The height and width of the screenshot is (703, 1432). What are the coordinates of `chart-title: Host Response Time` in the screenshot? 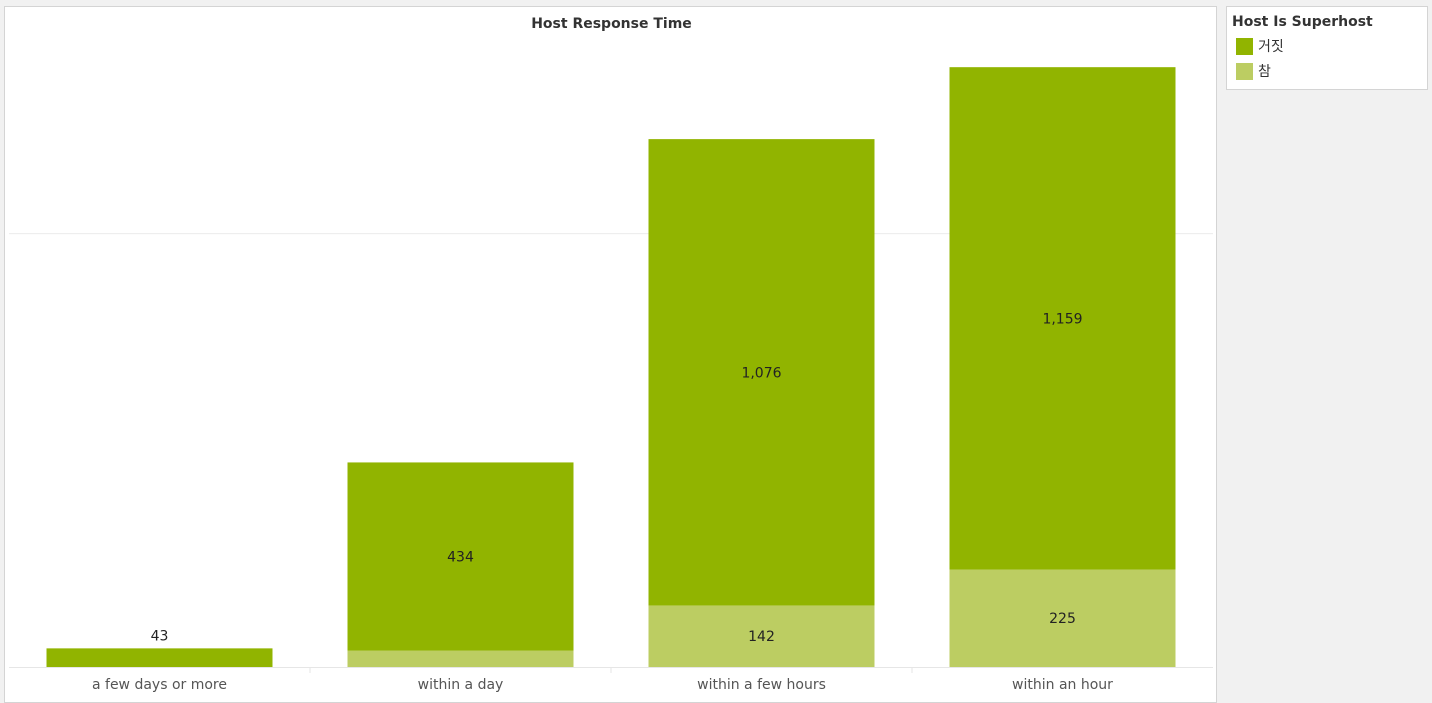 It's located at (611, 24).